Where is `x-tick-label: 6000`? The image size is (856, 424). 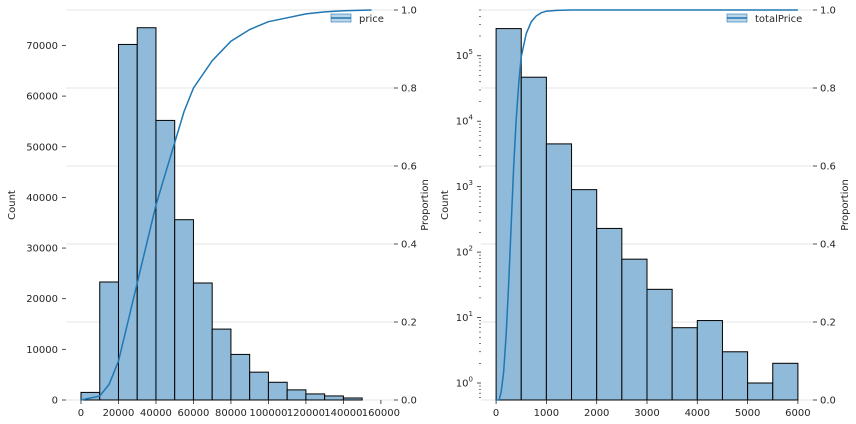 x-tick-label: 6000 is located at coordinates (797, 413).